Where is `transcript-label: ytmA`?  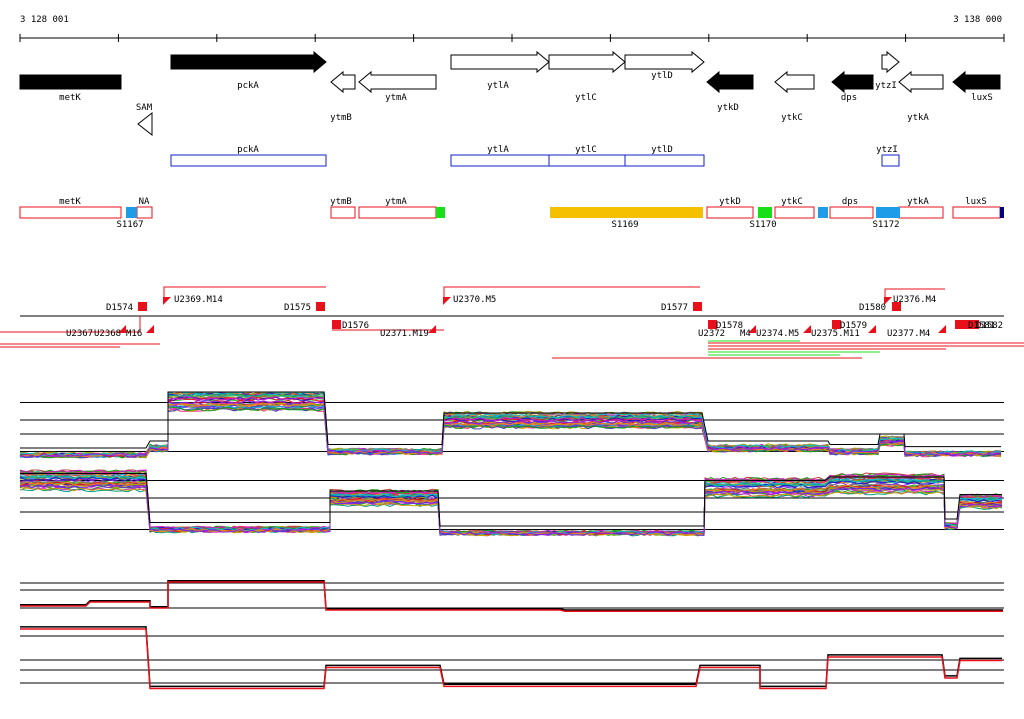 transcript-label: ytmA is located at coordinates (396, 202).